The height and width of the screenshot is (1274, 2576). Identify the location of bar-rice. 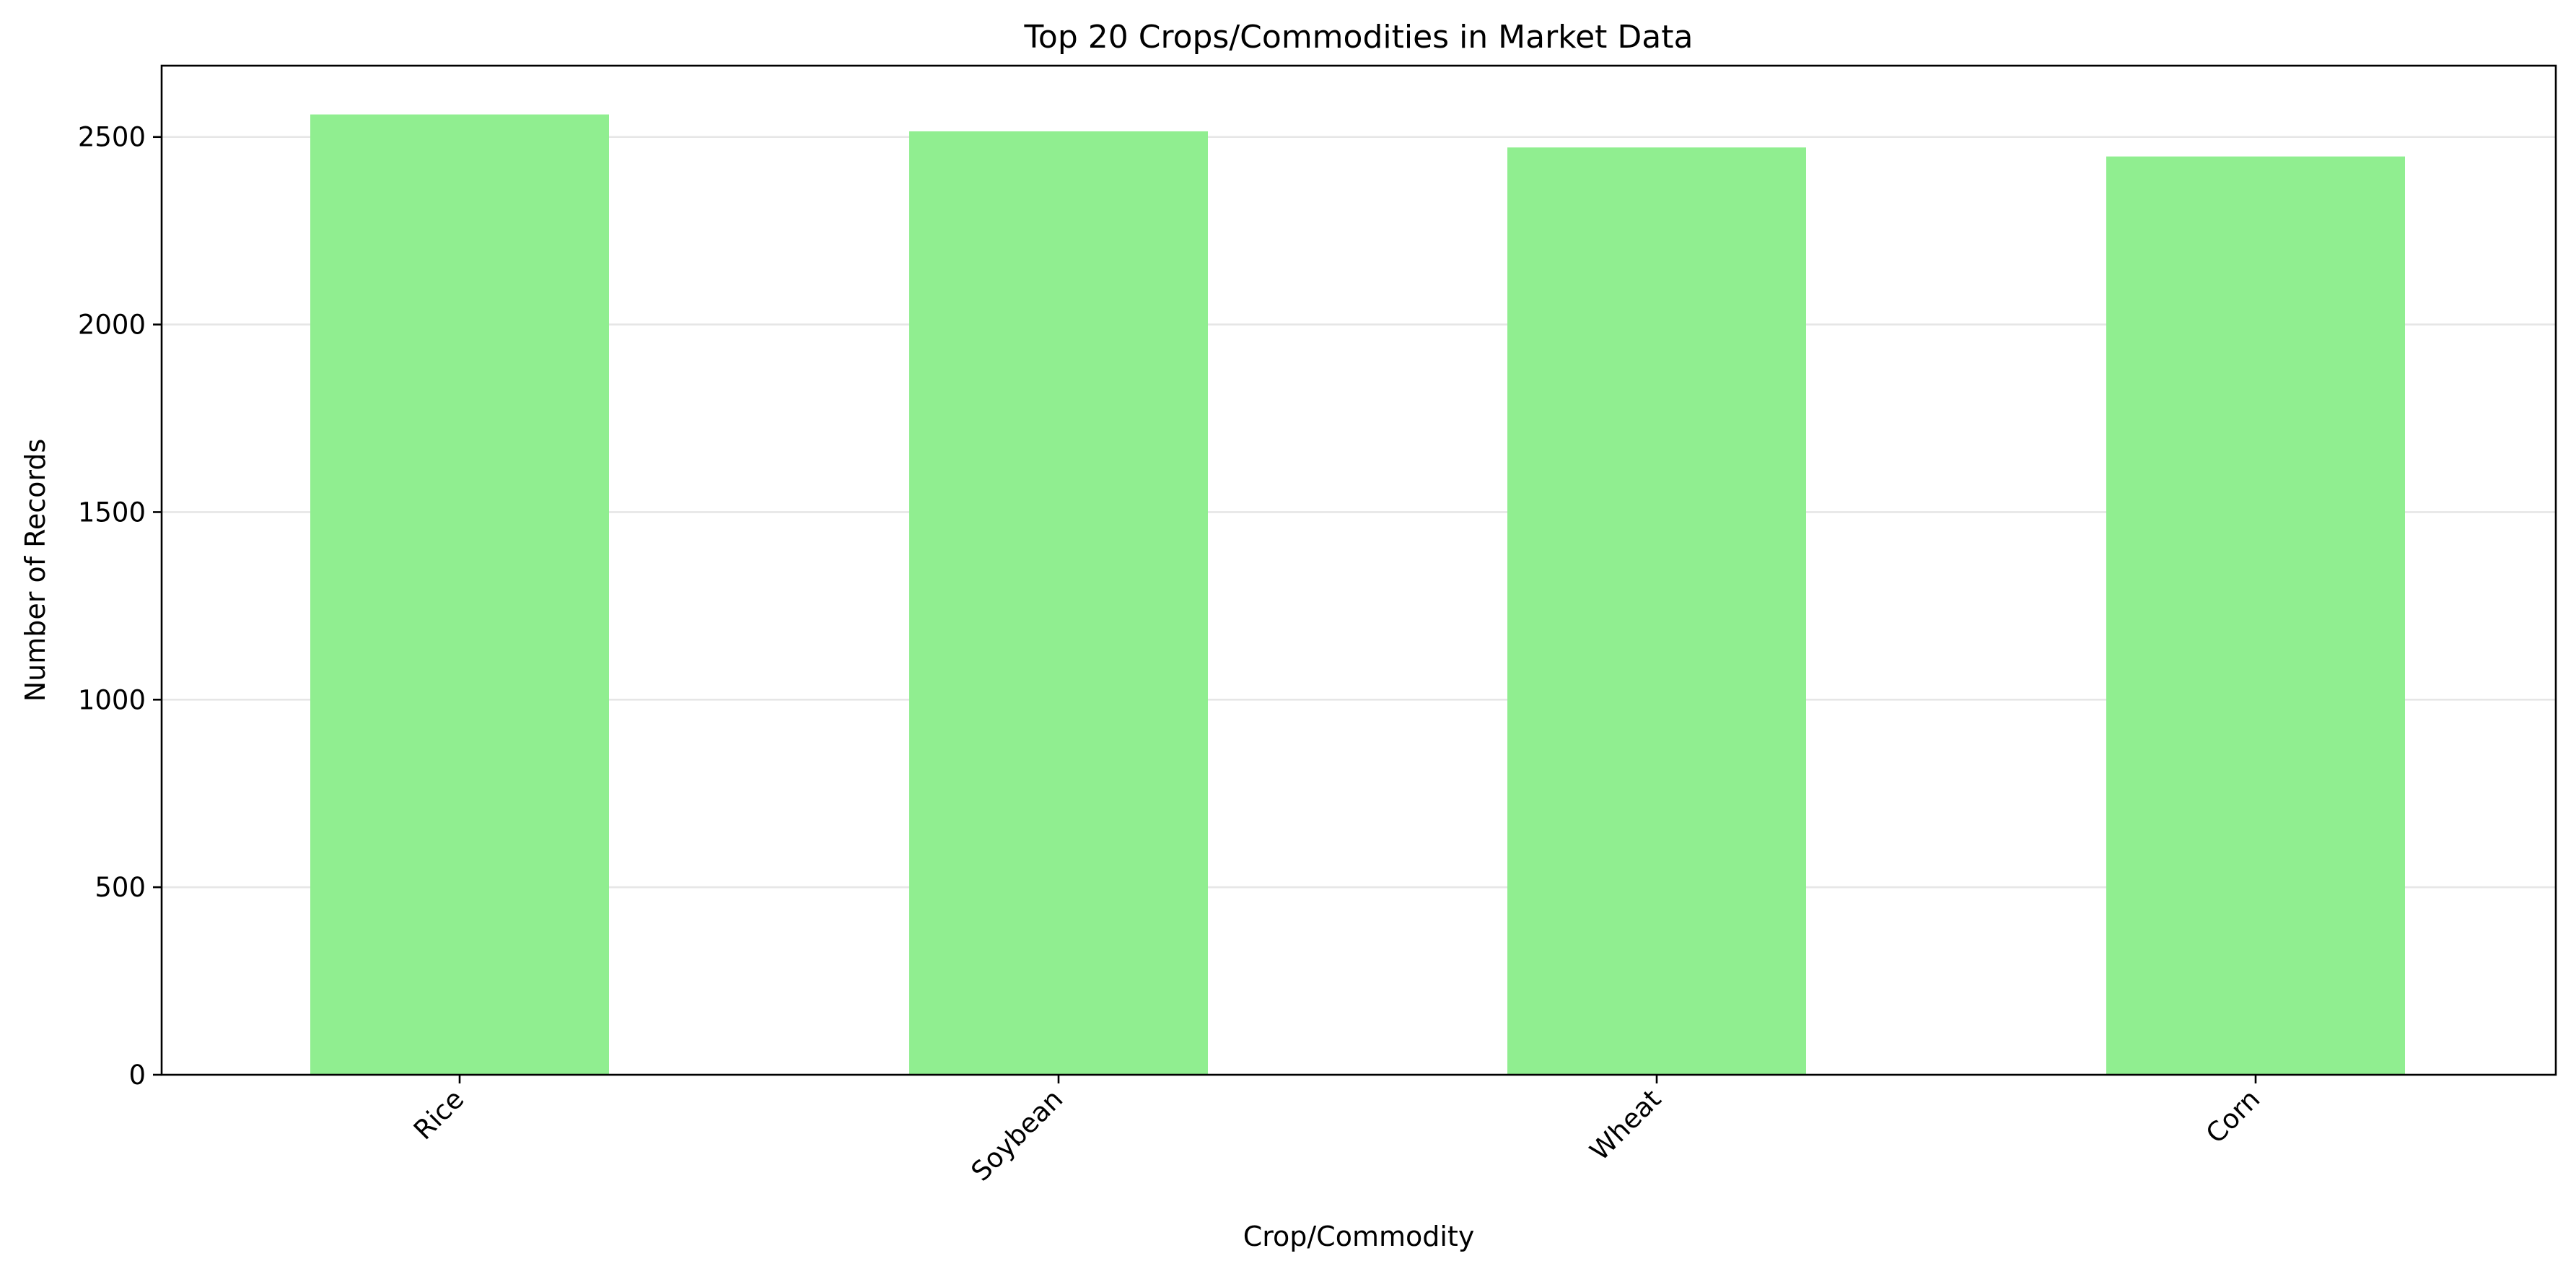
(460, 595).